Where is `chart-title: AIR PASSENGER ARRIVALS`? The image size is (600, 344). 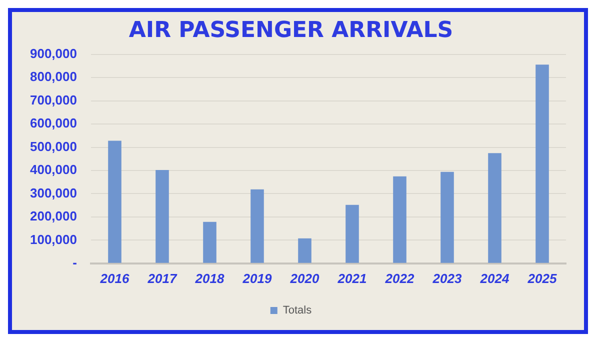 chart-title: AIR PASSENGER ARRIVALS is located at coordinates (291, 30).